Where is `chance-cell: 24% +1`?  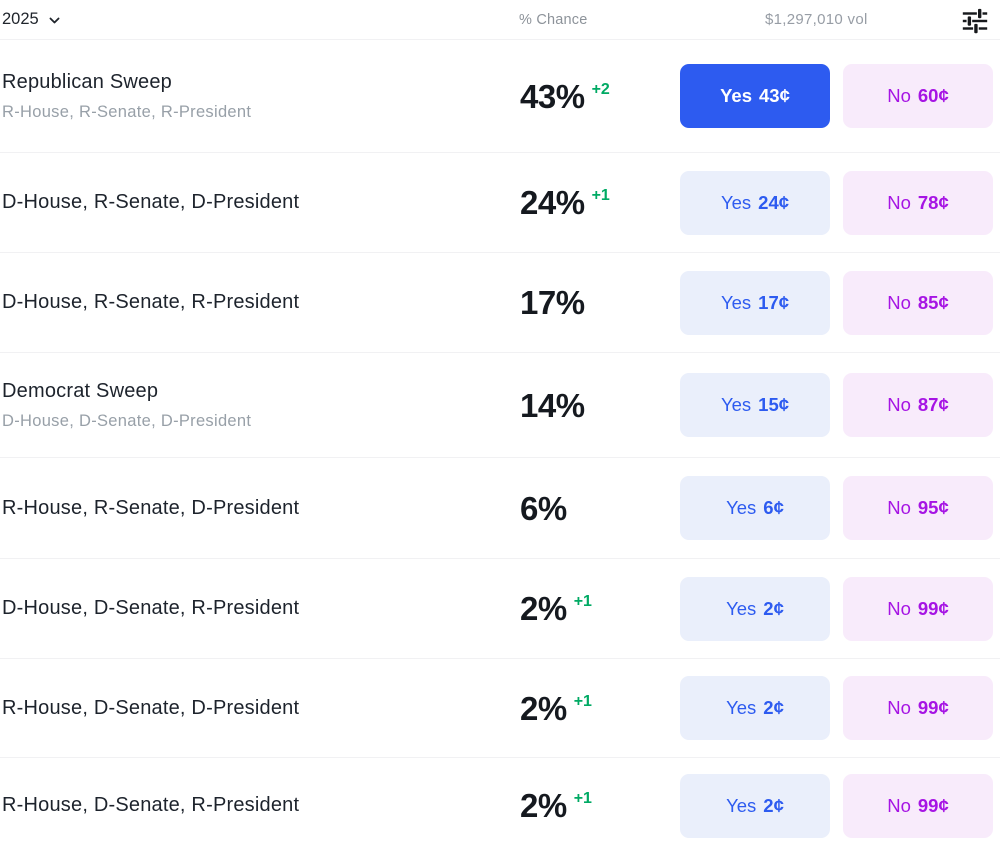
chance-cell: 24% +1 is located at coordinates (600, 202).